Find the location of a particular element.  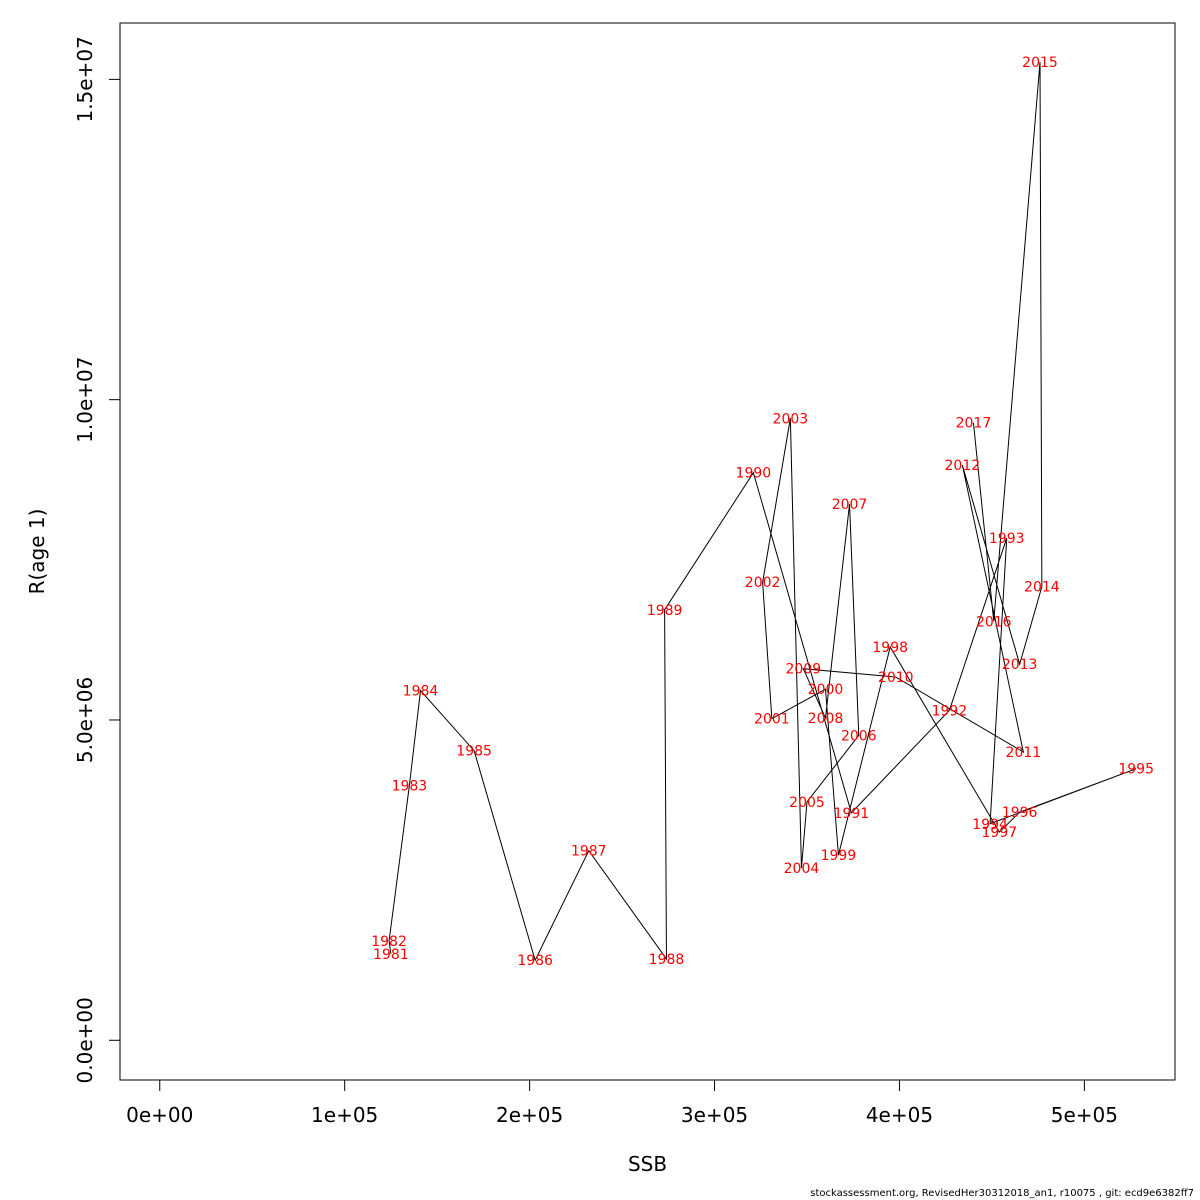

year-label-1987: 1987 is located at coordinates (589, 852).